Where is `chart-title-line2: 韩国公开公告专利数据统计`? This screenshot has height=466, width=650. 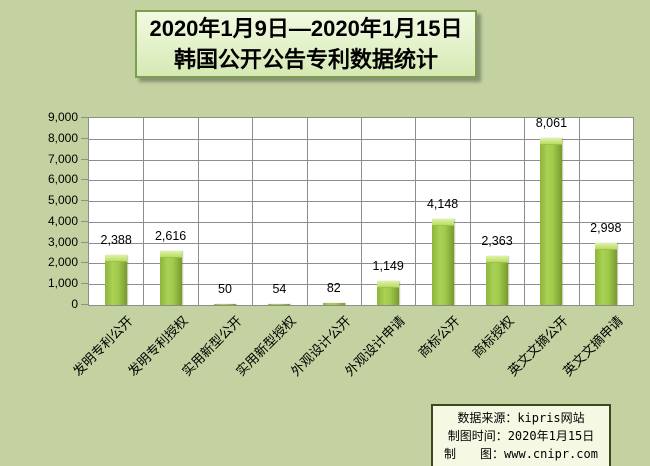 chart-title-line2: 韩国公开公告专利数据统计 is located at coordinates (305, 59).